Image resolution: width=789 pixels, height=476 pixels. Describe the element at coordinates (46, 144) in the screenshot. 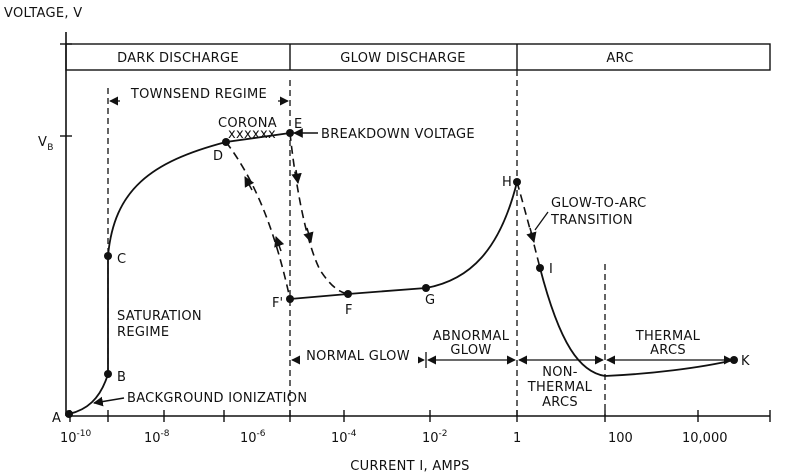

I see `vb-label: VB` at that location.